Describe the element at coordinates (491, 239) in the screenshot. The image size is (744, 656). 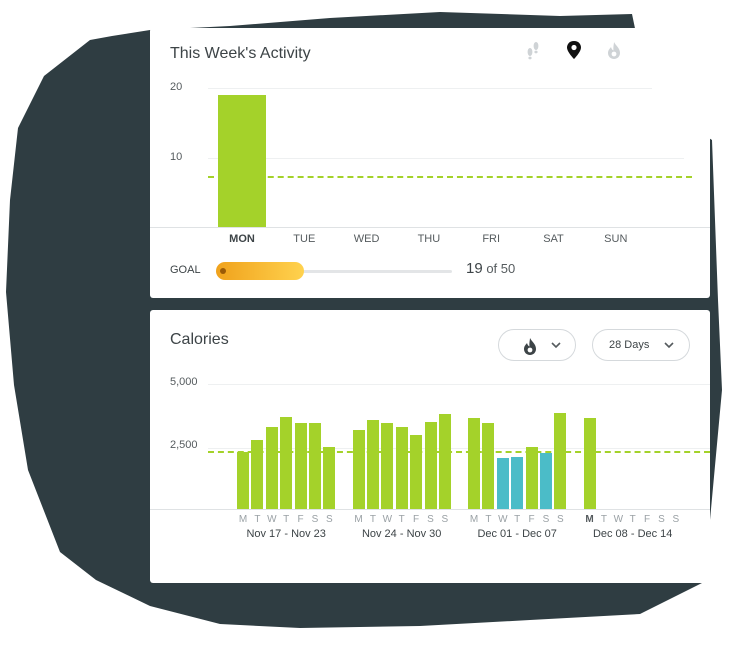
I see `day-label: FRI` at that location.